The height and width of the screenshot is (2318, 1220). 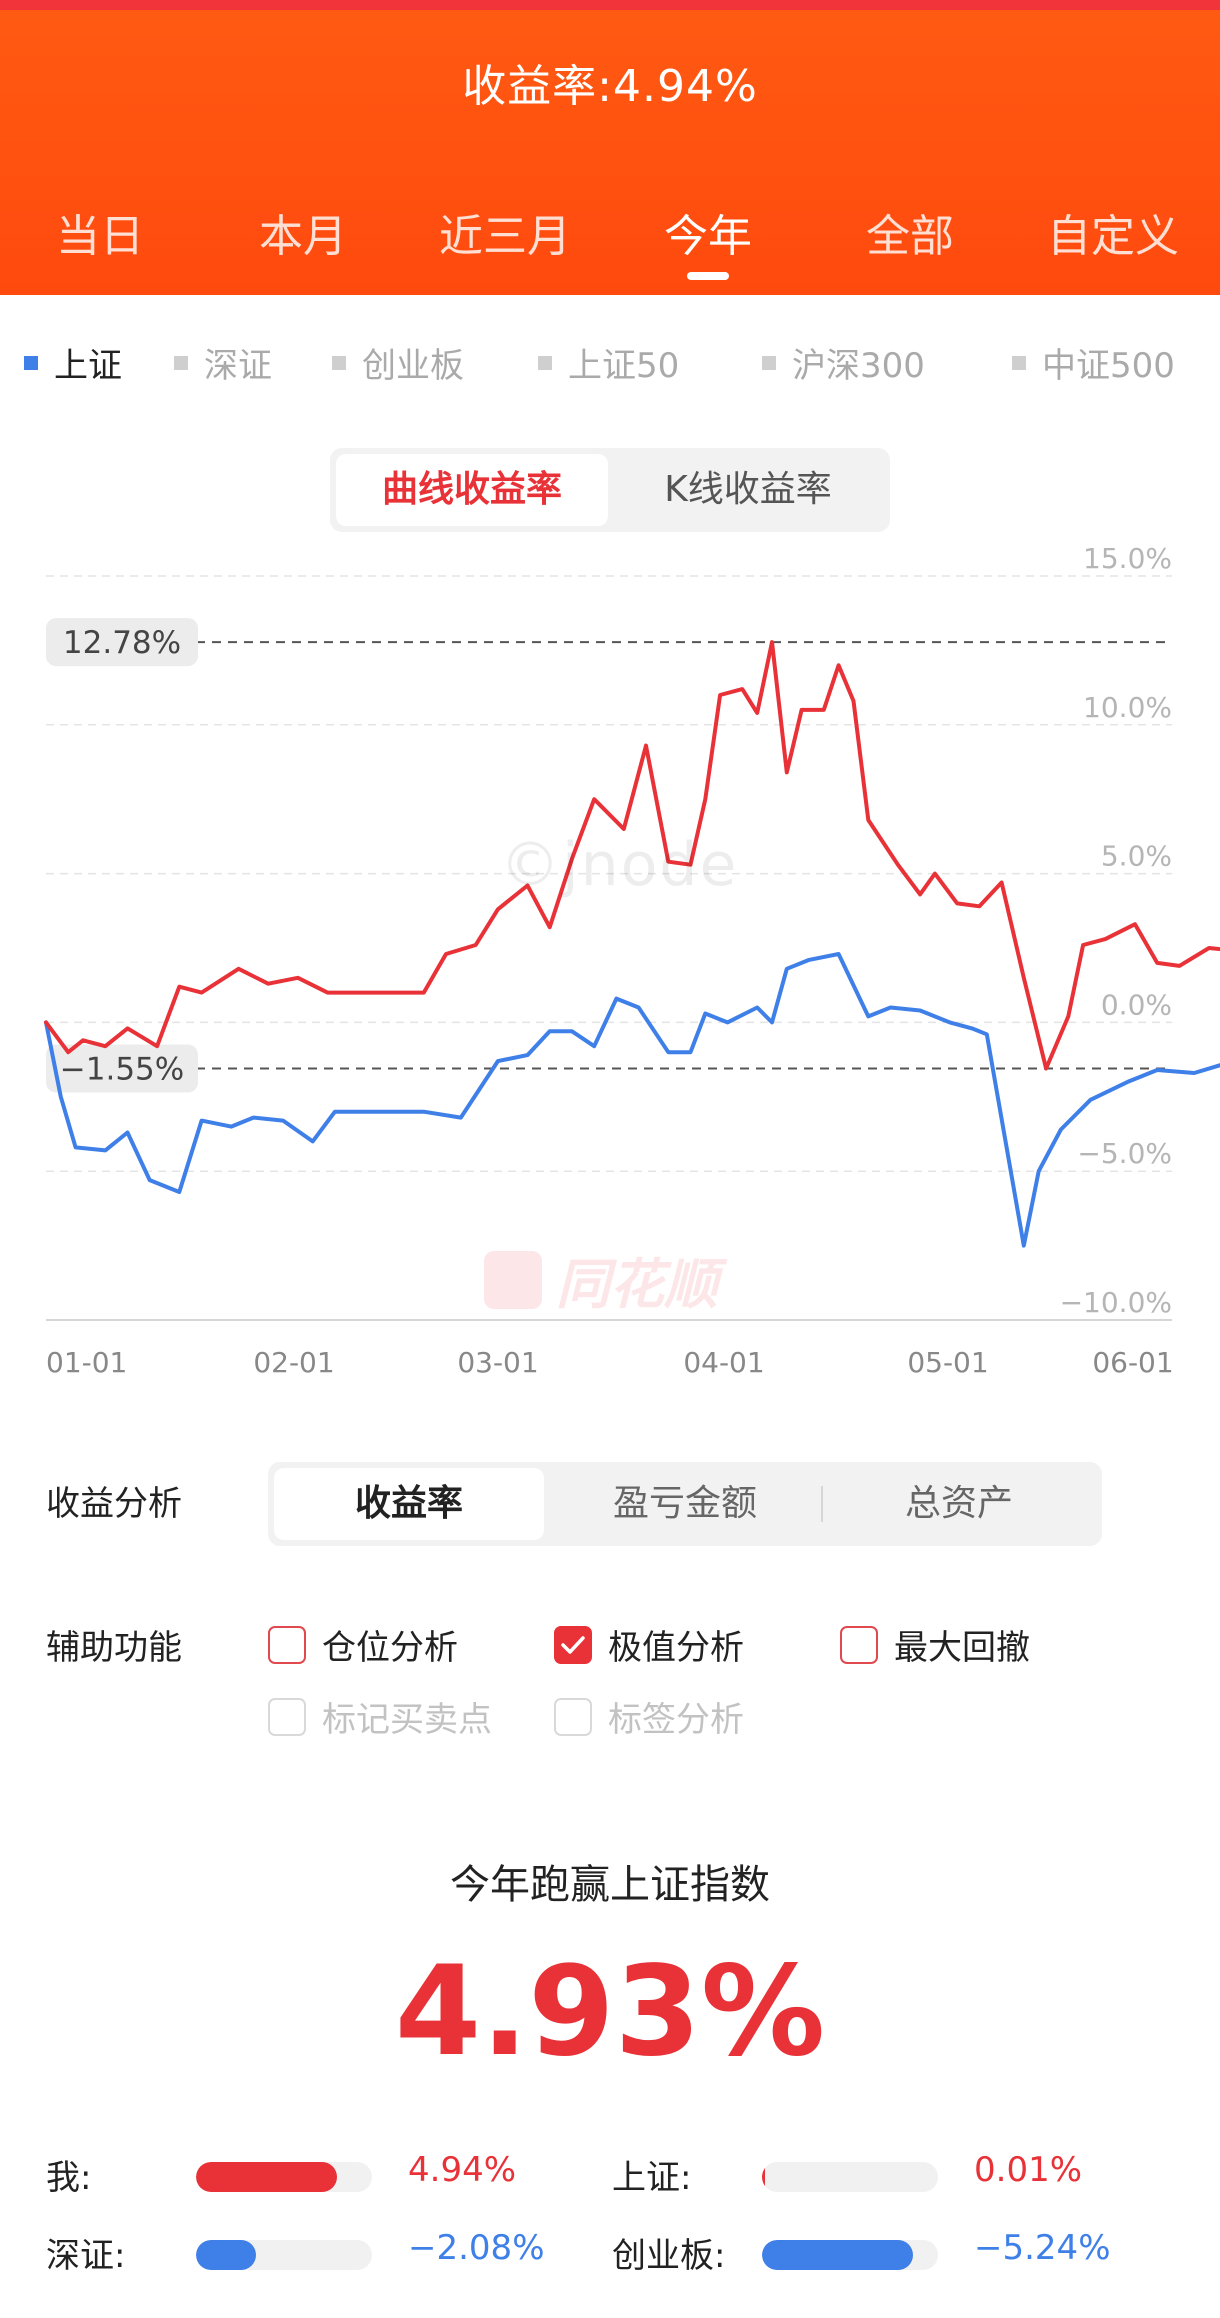 I want to click on divider, so click(x=822, y=1504).